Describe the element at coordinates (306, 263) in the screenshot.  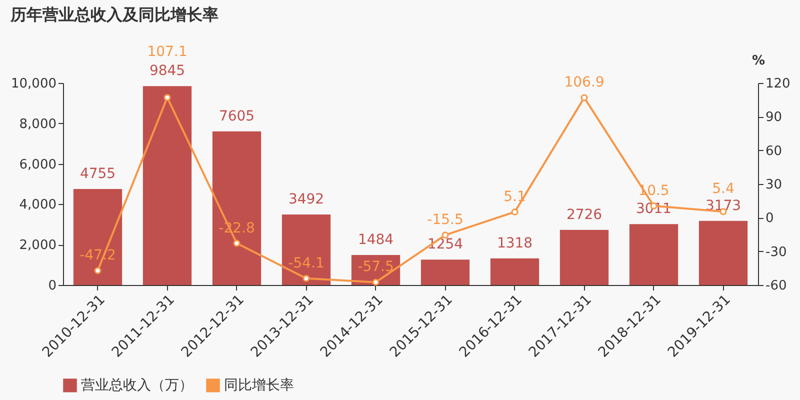
I see `data-label: -54.1` at that location.